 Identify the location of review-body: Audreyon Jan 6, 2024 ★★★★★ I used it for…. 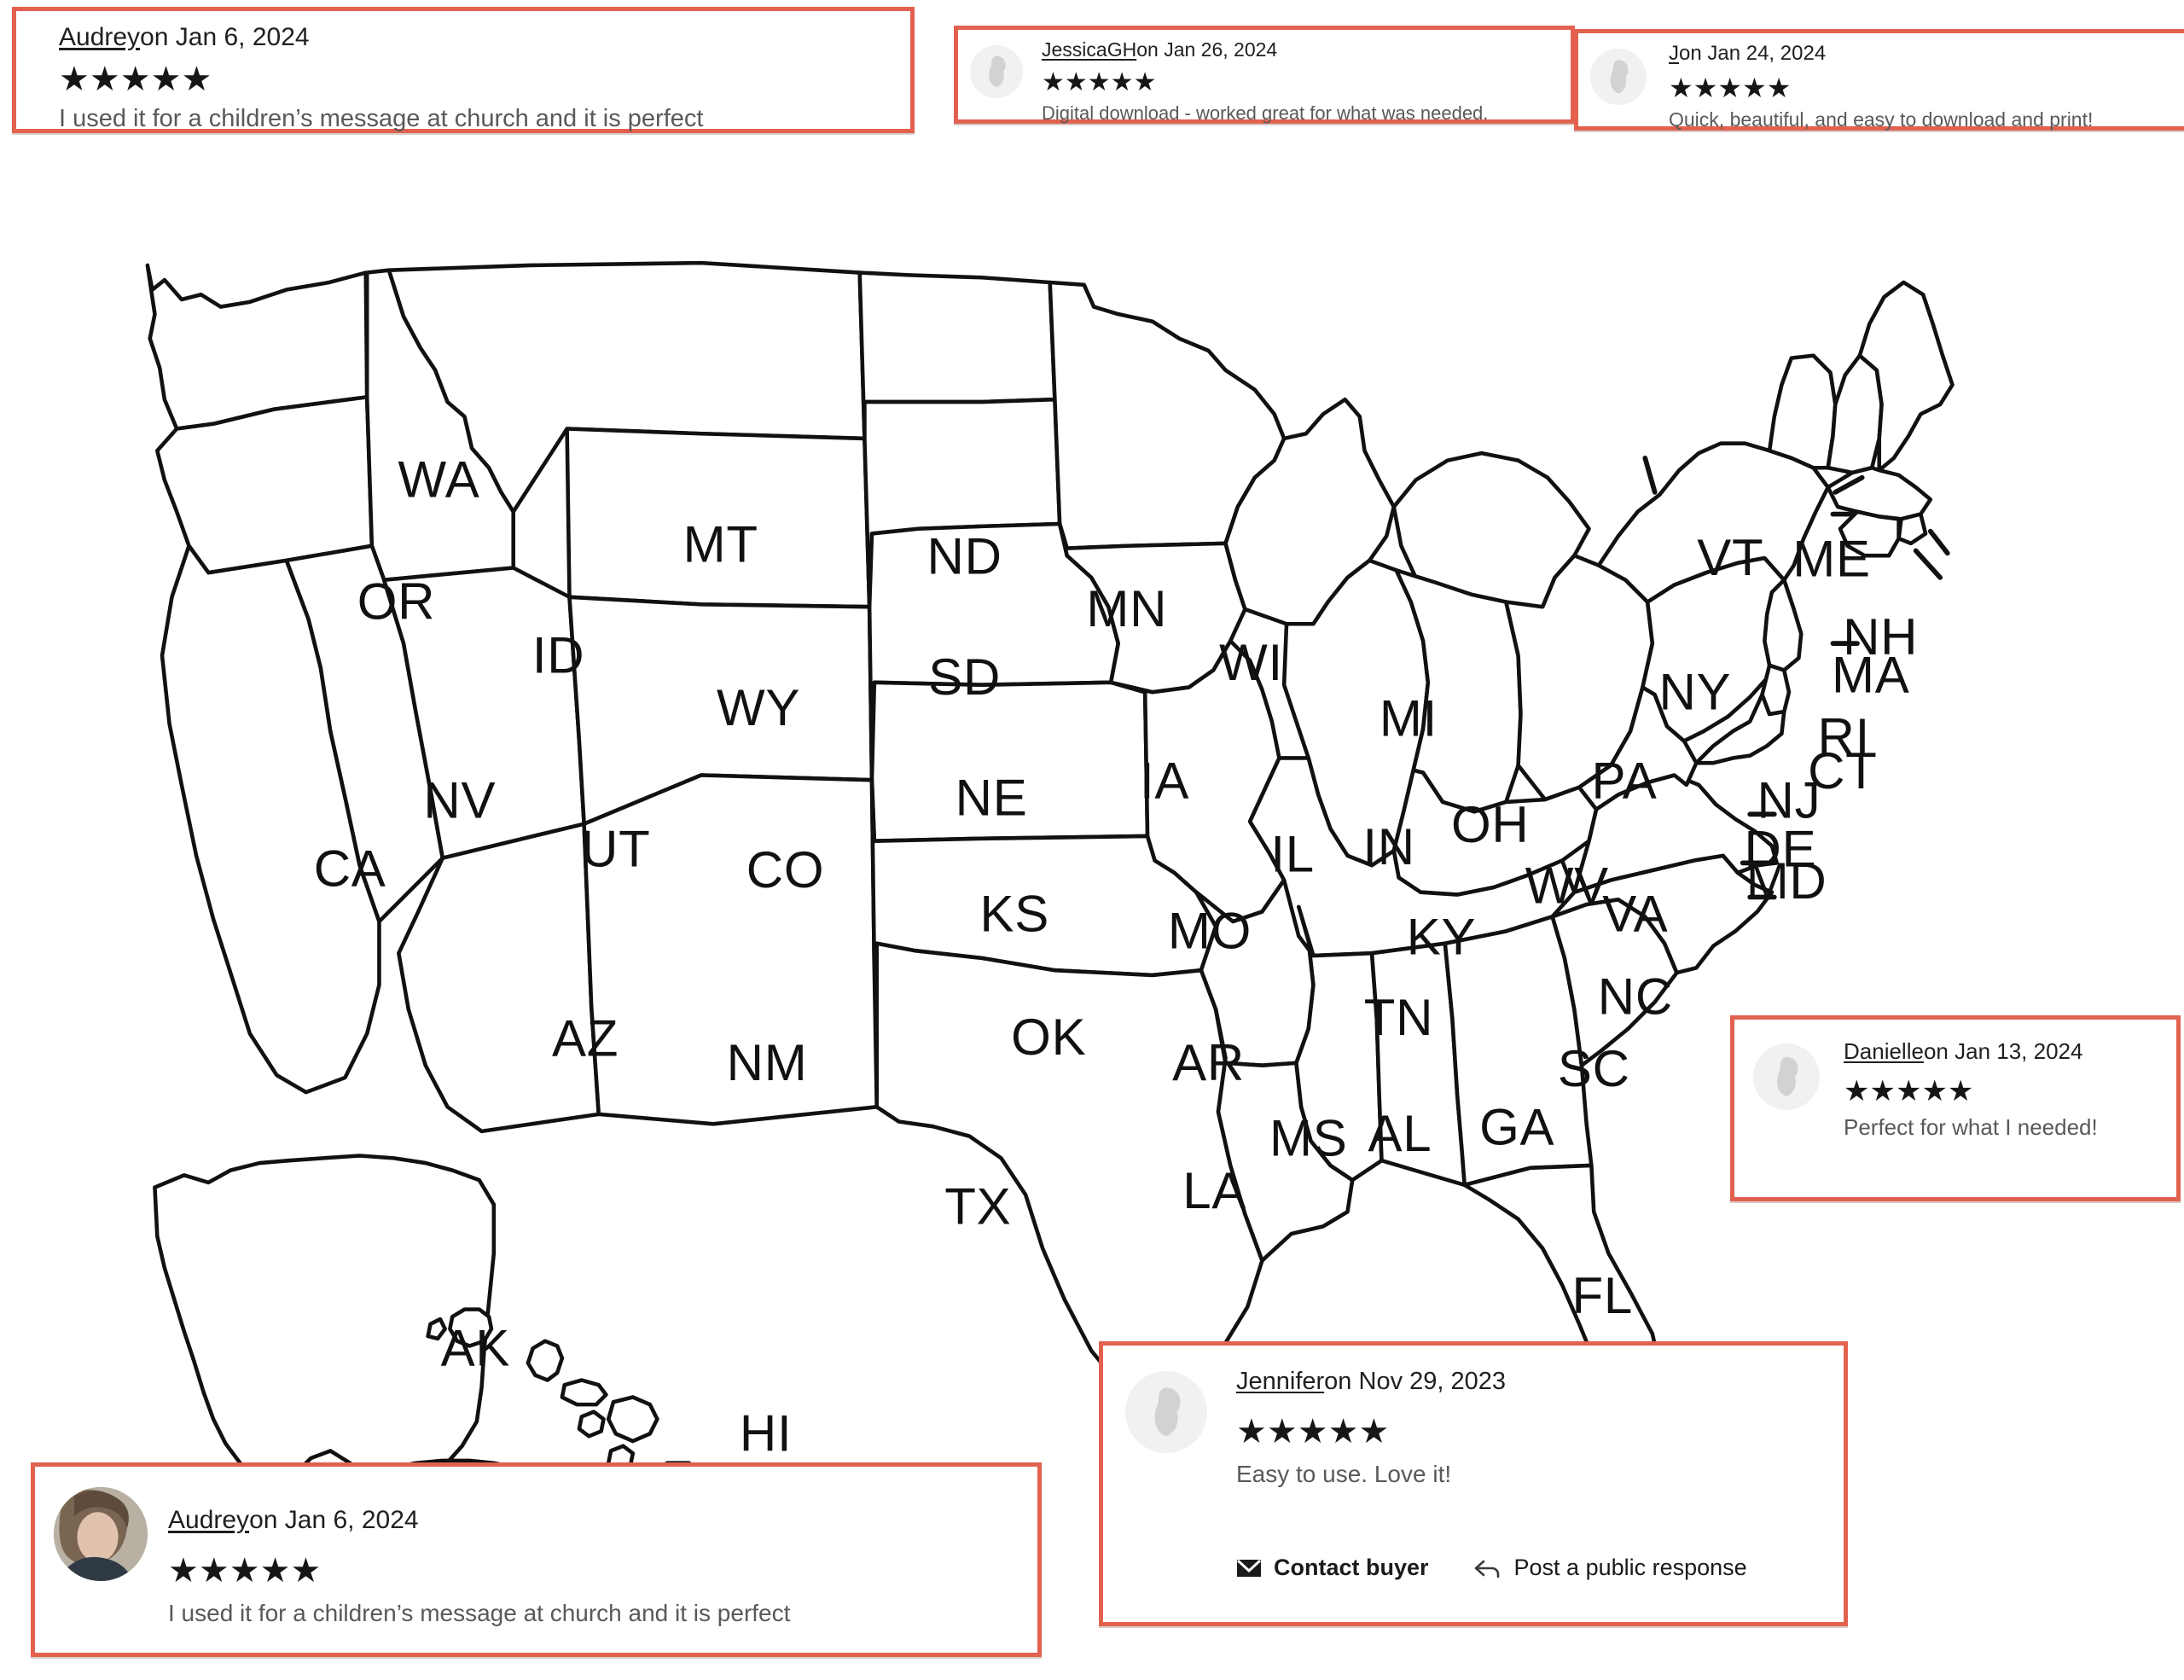
(602, 1555).